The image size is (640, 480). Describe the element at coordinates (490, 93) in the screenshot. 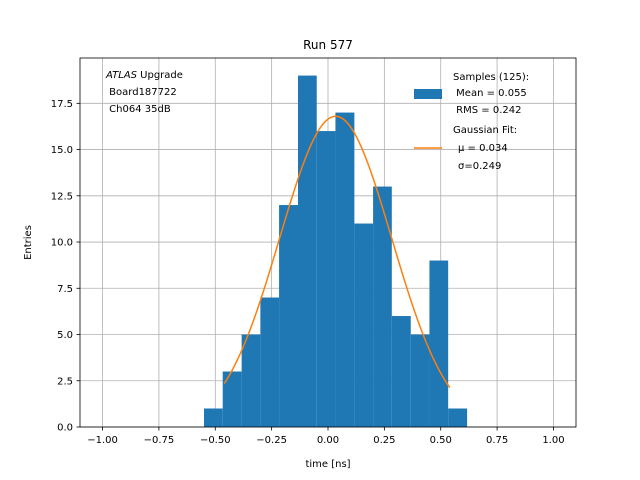

I see `legend-samples-mean: Mean = 0.055` at that location.